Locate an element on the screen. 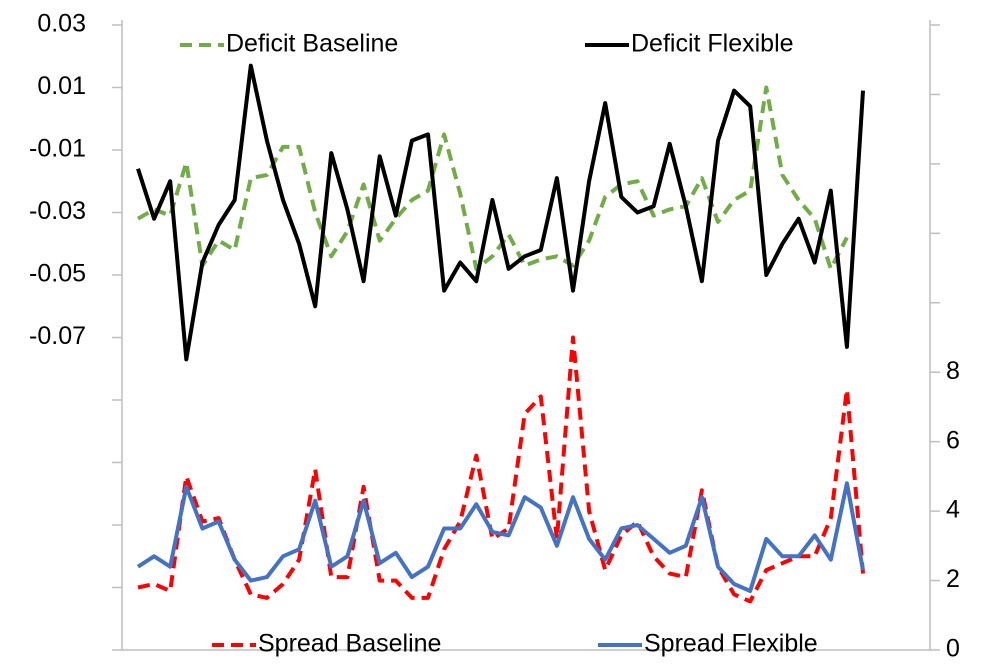 The width and height of the screenshot is (982, 667). y2-tick-label: 2 is located at coordinates (953, 579).